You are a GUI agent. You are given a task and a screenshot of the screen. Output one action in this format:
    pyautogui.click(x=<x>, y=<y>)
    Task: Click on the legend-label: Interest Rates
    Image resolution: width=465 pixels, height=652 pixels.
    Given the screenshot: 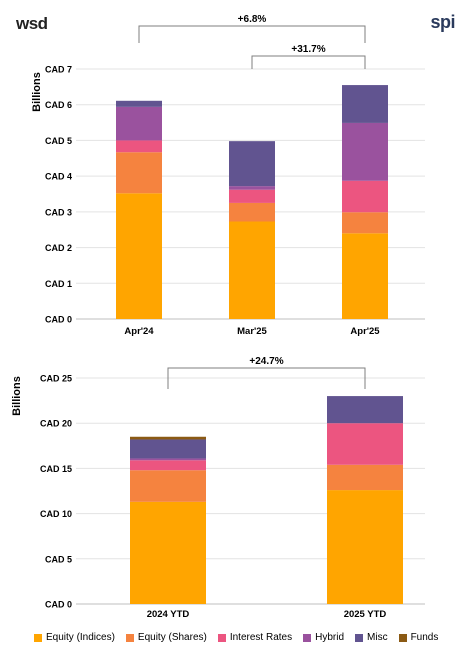 What is the action you would take?
    pyautogui.click(x=261, y=637)
    